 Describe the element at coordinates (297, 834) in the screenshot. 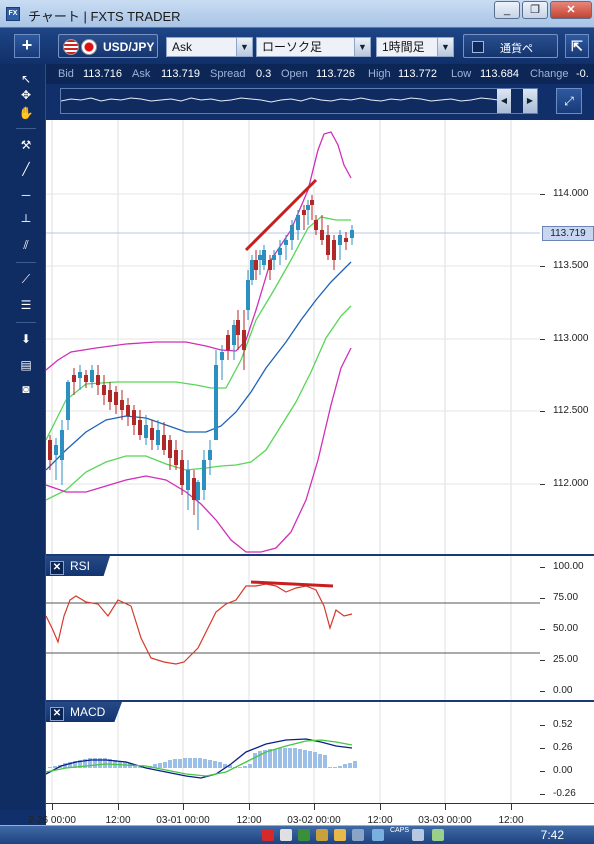

I see `windows-taskbar: CAPS 7:42` at that location.